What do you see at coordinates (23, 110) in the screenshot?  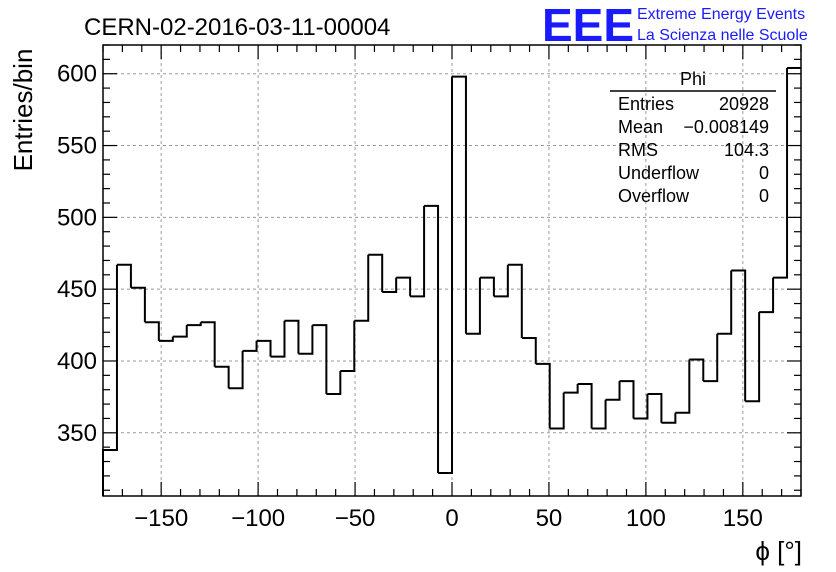 I see `y-axis-title: Entries/bin` at bounding box center [23, 110].